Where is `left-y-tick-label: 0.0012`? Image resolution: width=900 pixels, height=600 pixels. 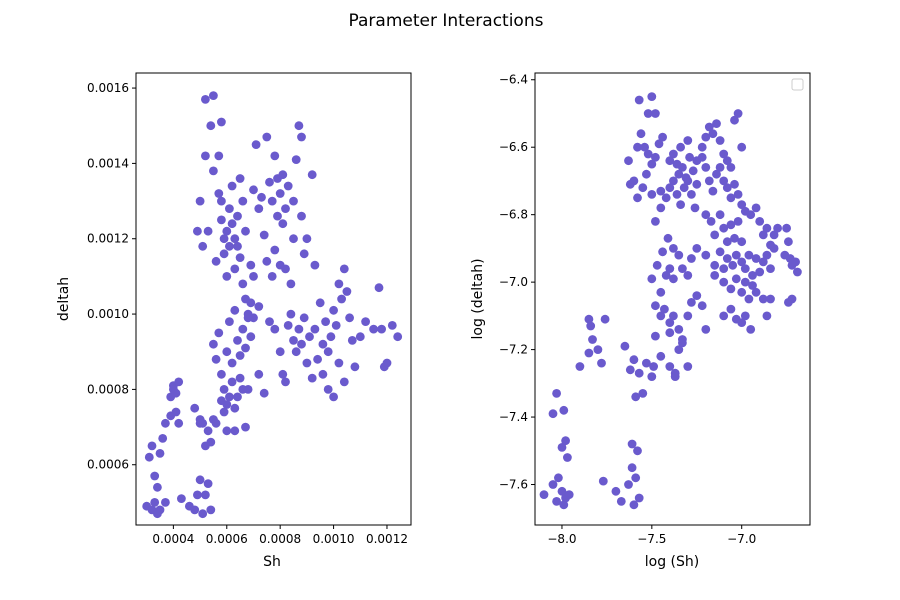 left-y-tick-label: 0.0012 is located at coordinates (108, 239).